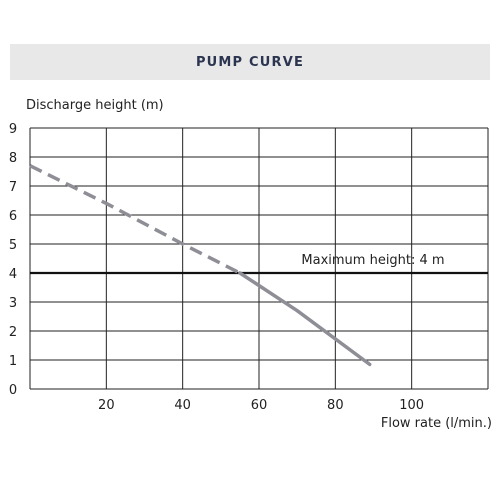 The image size is (500, 500). I want to click on y-tick-label: 6, so click(13, 216).